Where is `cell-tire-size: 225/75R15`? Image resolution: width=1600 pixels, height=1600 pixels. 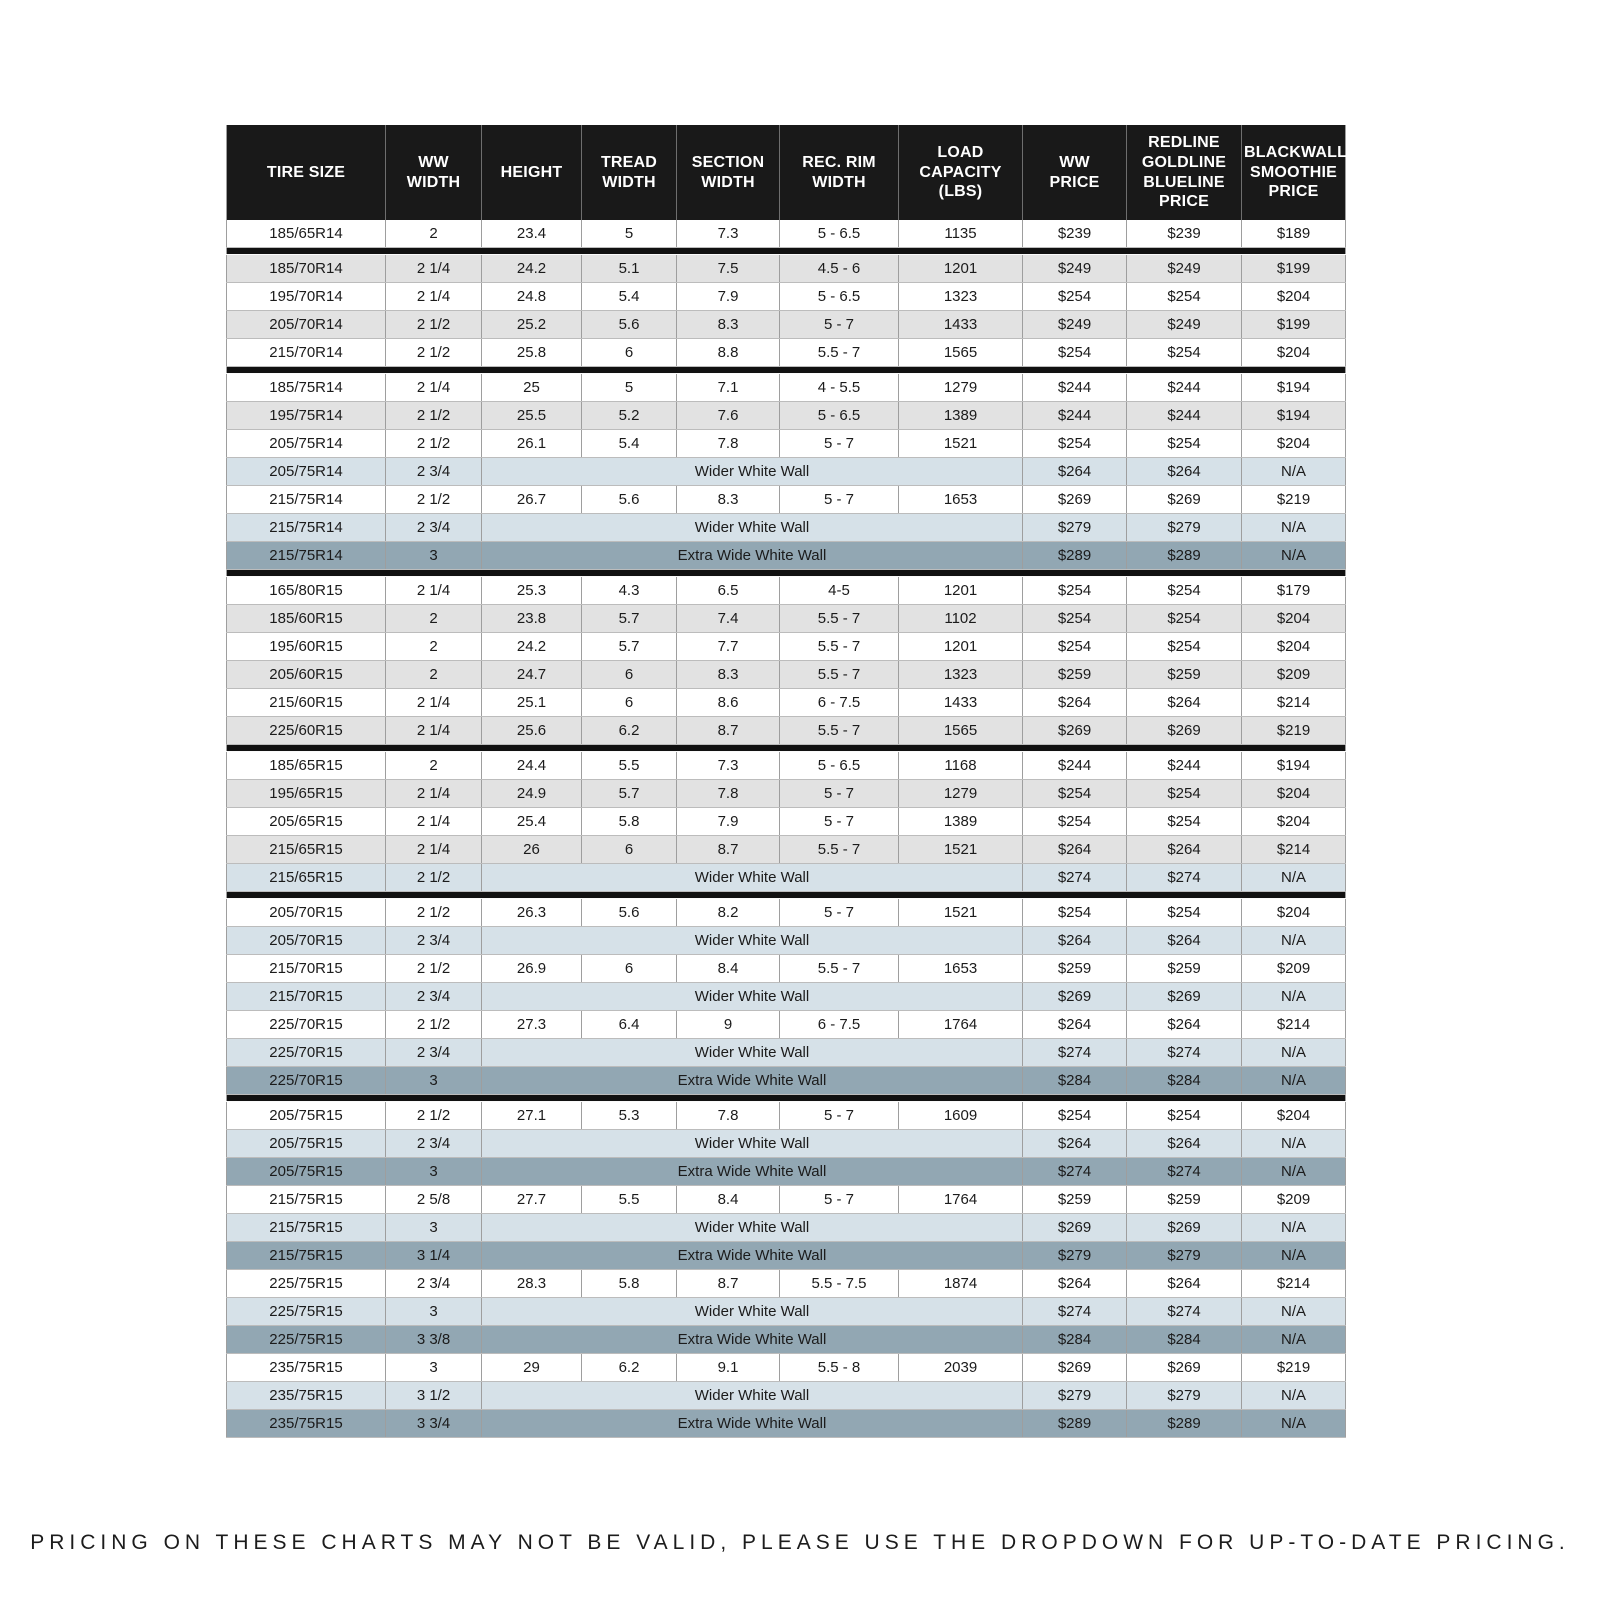 cell-tire-size: 225/75R15 is located at coordinates (306, 1283).